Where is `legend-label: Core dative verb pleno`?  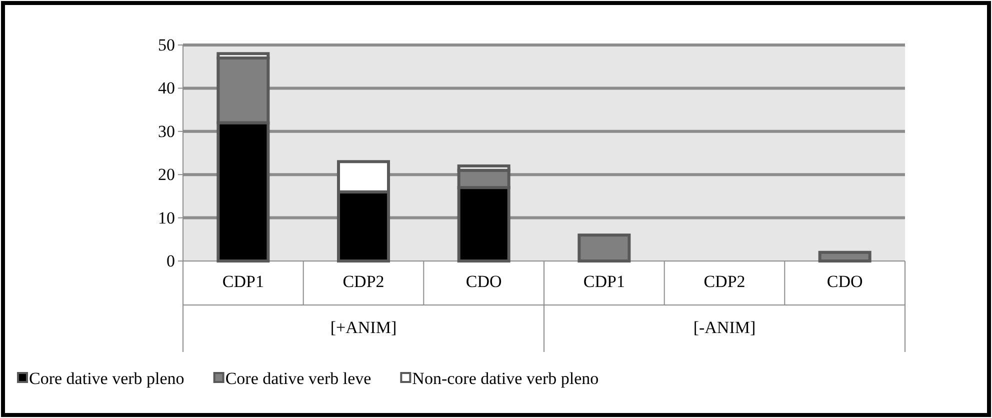
legend-label: Core dative verb pleno is located at coordinates (106, 378).